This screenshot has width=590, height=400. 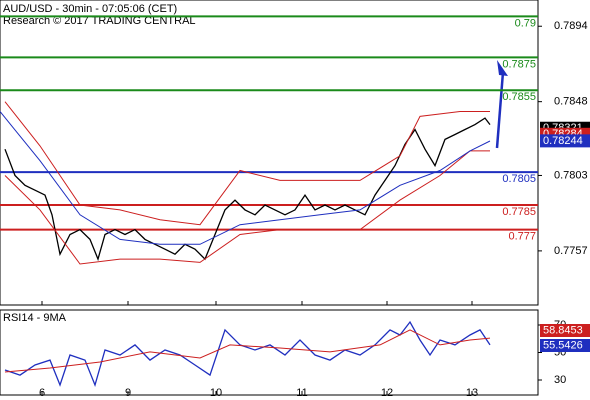 I want to click on x-tick-label: 11, so click(x=301, y=393).